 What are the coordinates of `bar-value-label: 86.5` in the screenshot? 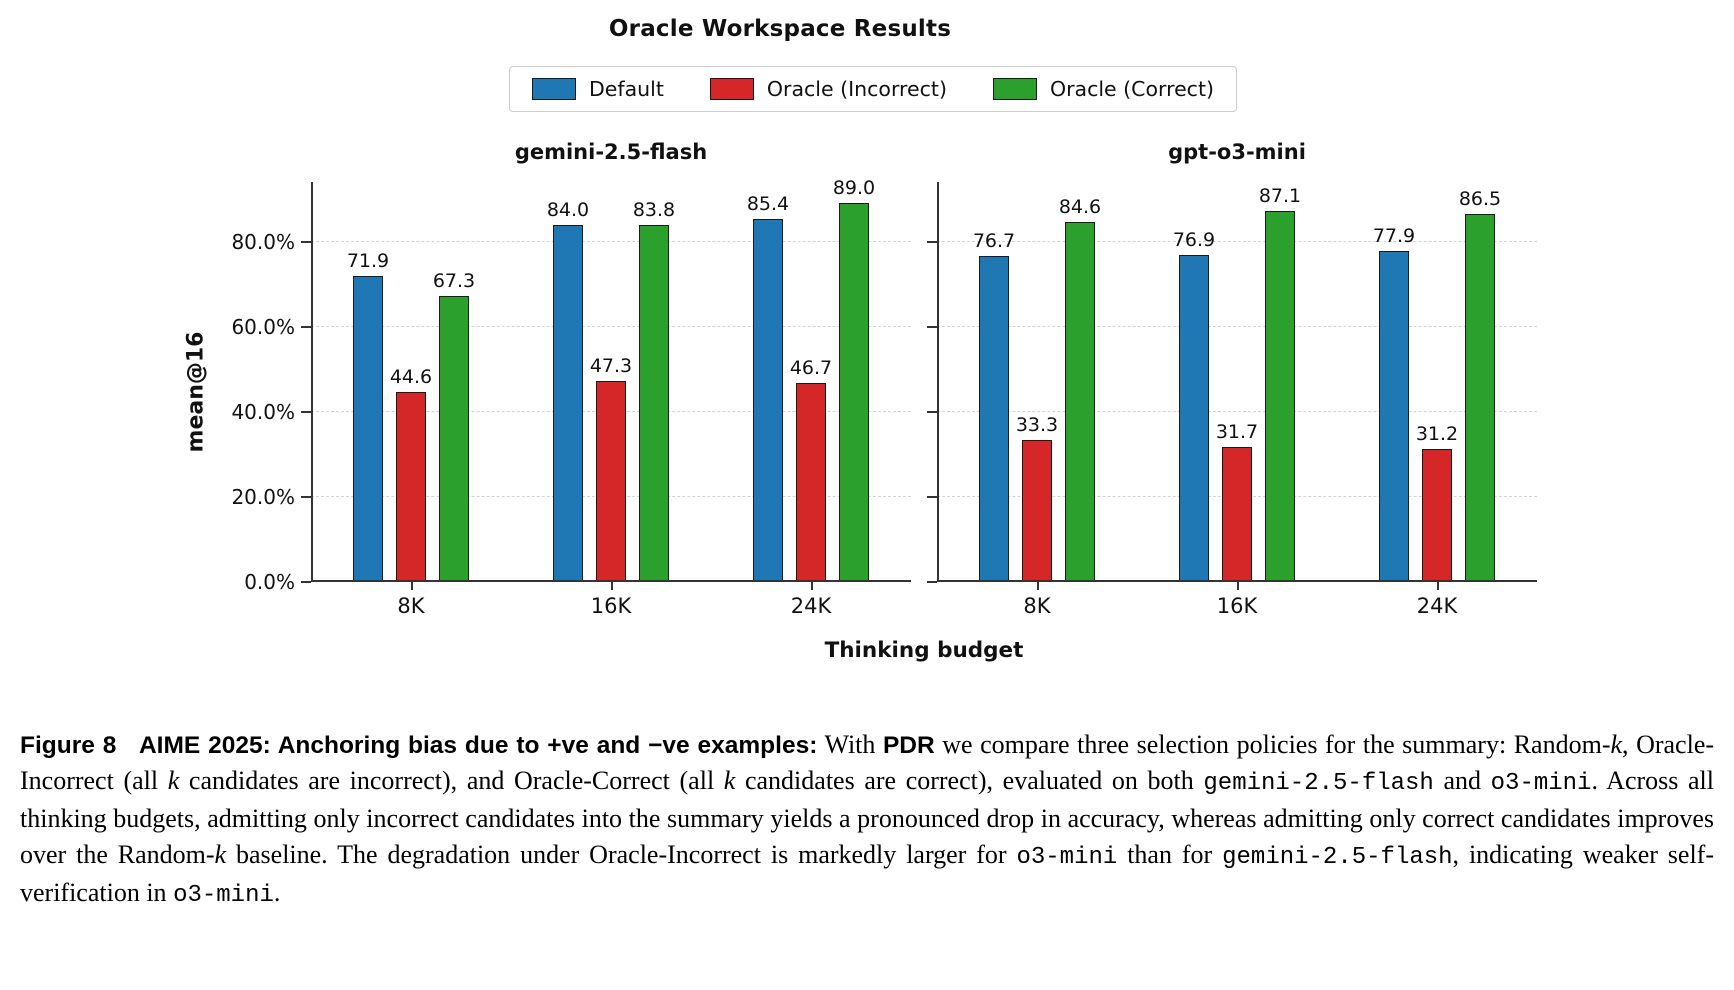 It's located at (1480, 198).